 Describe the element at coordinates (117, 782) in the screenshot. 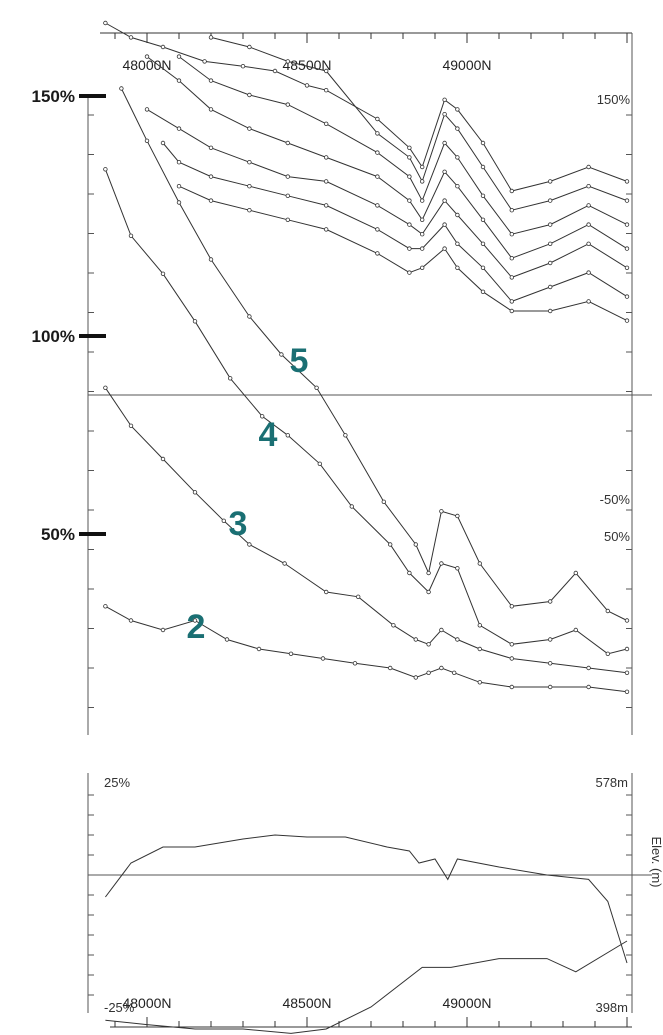

I see `lower-left-label: 25%` at that location.